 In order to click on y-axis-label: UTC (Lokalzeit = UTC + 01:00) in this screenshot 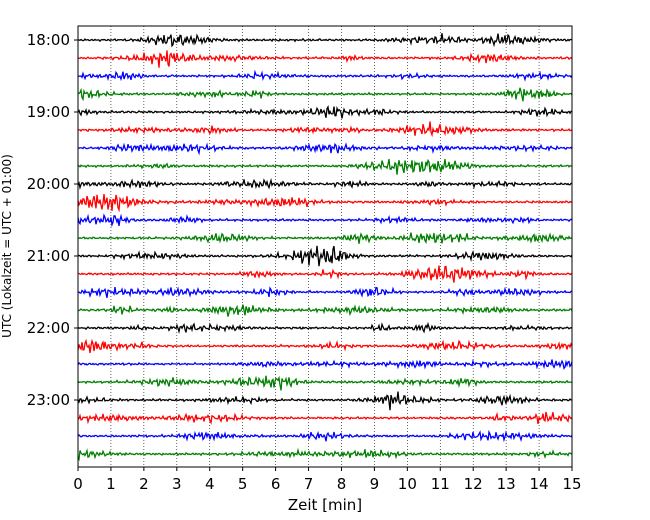, I will do `click(7, 246)`.